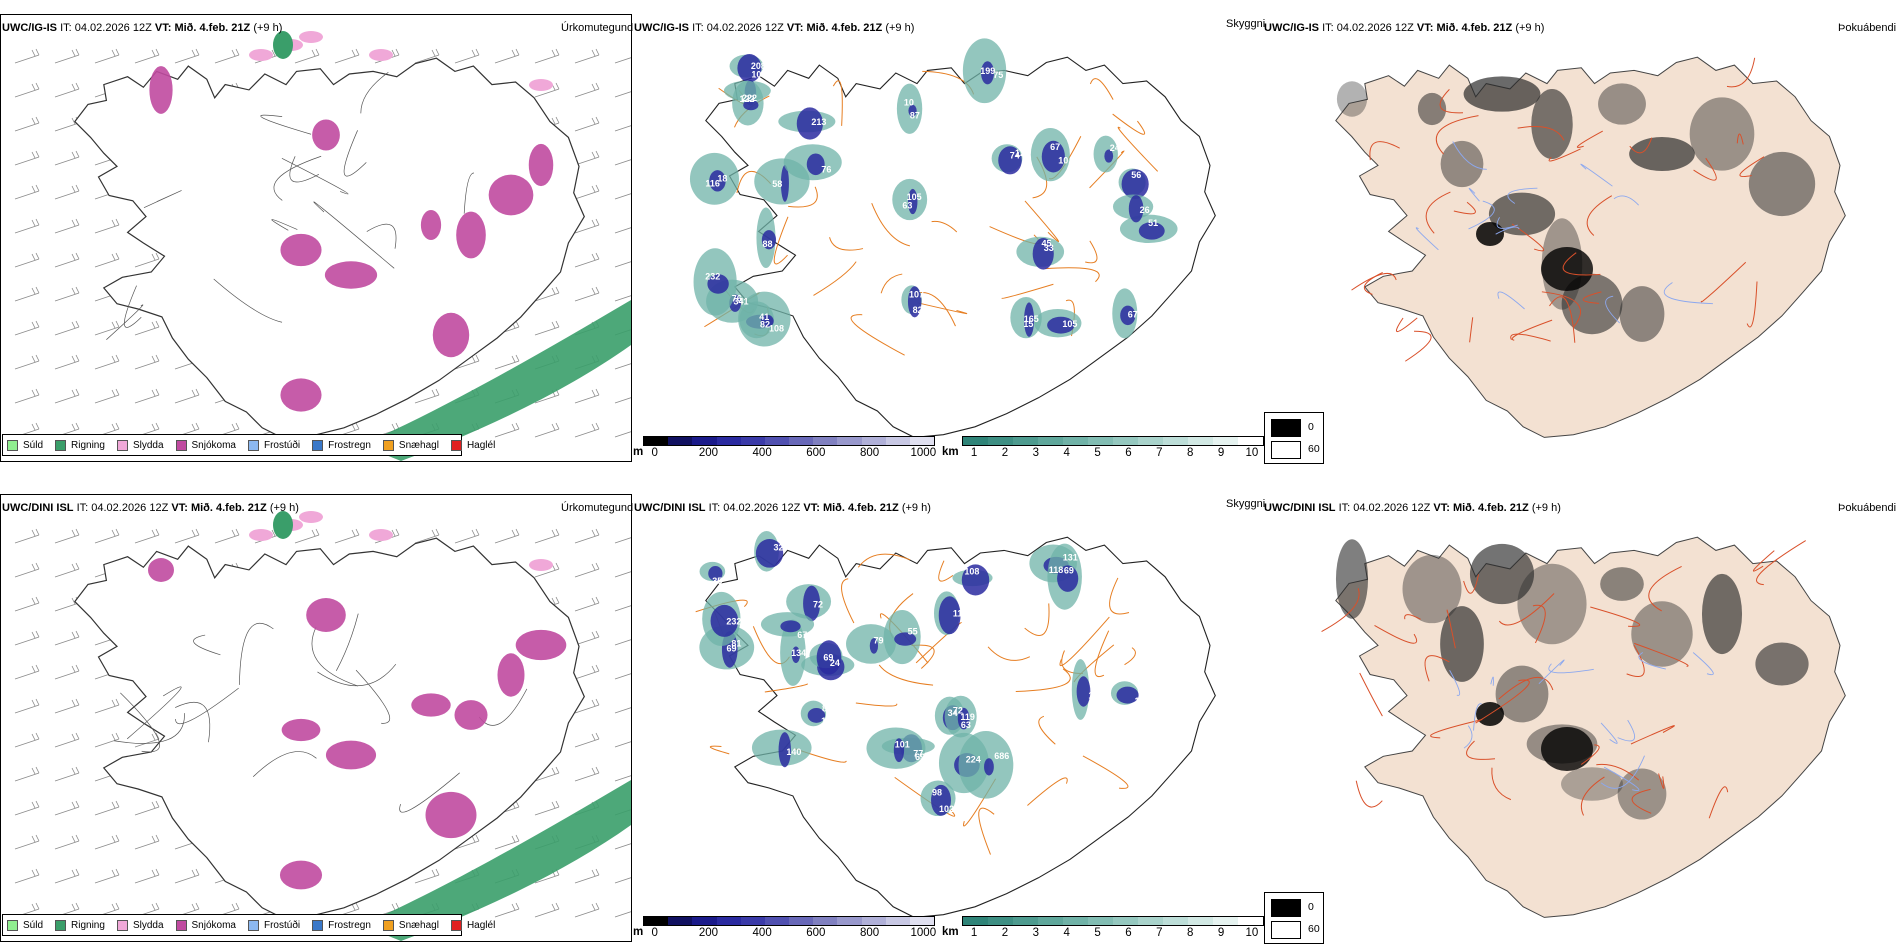 The width and height of the screenshot is (1900, 950). Describe the element at coordinates (722, 179) in the screenshot. I see `ceiling-value-label: 18` at that location.